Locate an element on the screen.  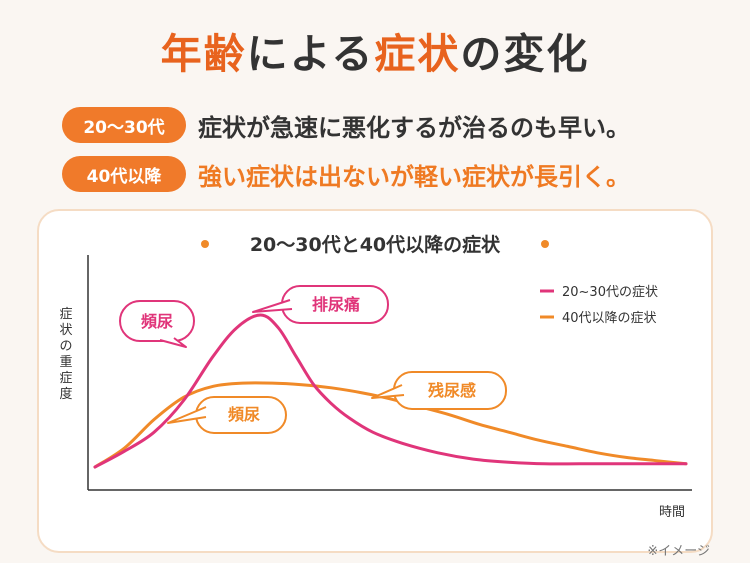
age-description-young: 症状が急速に悪化するが治るのも早い。 is located at coordinates (414, 127).